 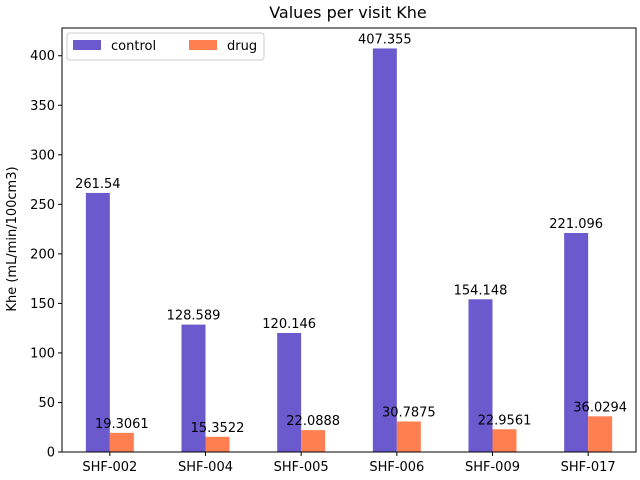 What do you see at coordinates (385, 39) in the screenshot?
I see `data-label-control-SHF-006: 407.355` at bounding box center [385, 39].